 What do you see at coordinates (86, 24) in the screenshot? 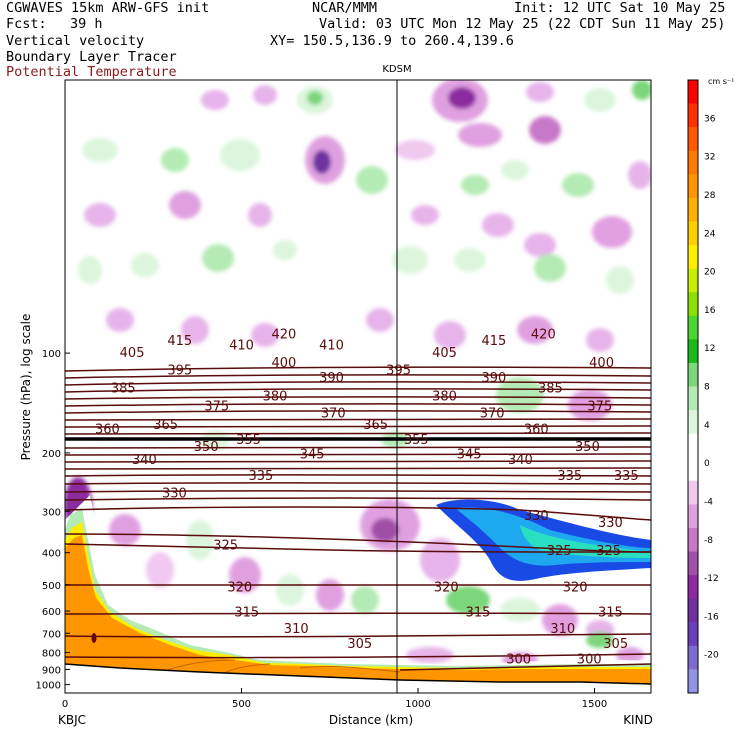
I see `forecast-hour: 39 h` at bounding box center [86, 24].